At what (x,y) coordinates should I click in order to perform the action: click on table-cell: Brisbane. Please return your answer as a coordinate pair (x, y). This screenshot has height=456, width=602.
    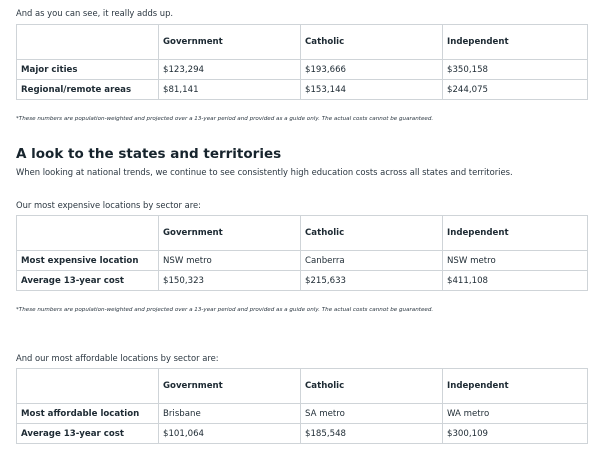
    Looking at the image, I should click on (229, 413).